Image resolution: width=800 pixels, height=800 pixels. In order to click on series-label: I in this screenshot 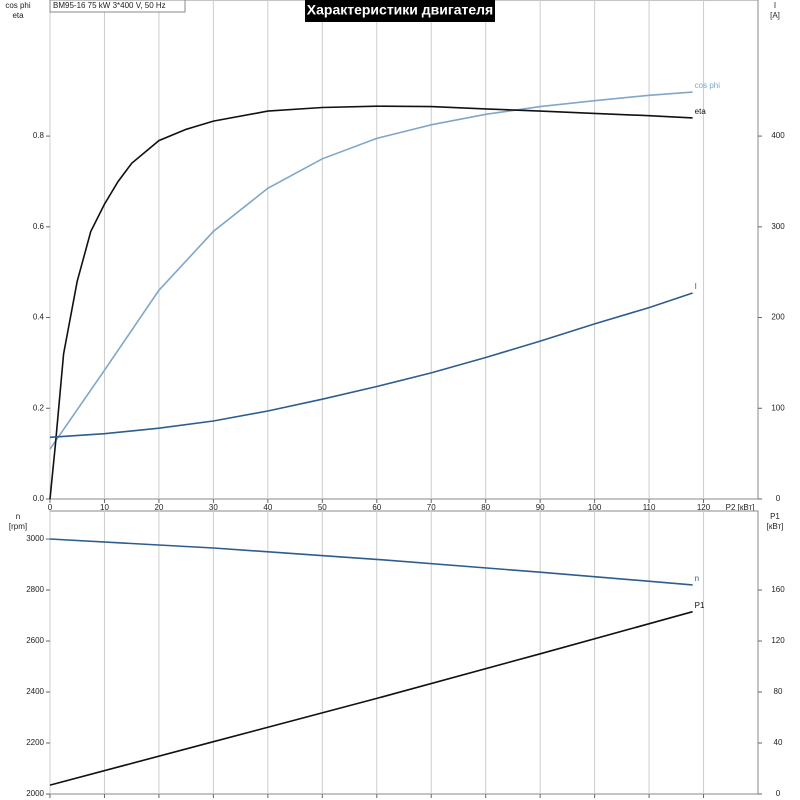, I will do `click(696, 286)`.